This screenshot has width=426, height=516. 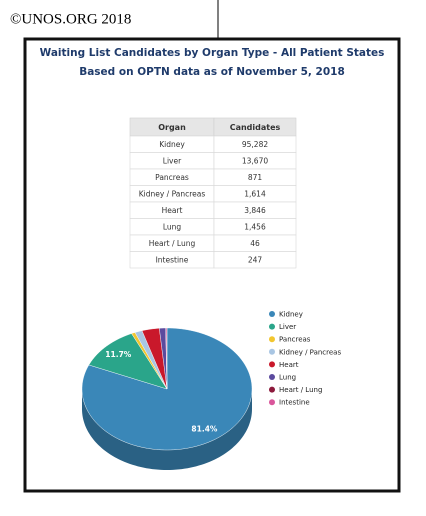 What do you see at coordinates (300, 390) in the screenshot?
I see `legend-label: Heart / Lung` at bounding box center [300, 390].